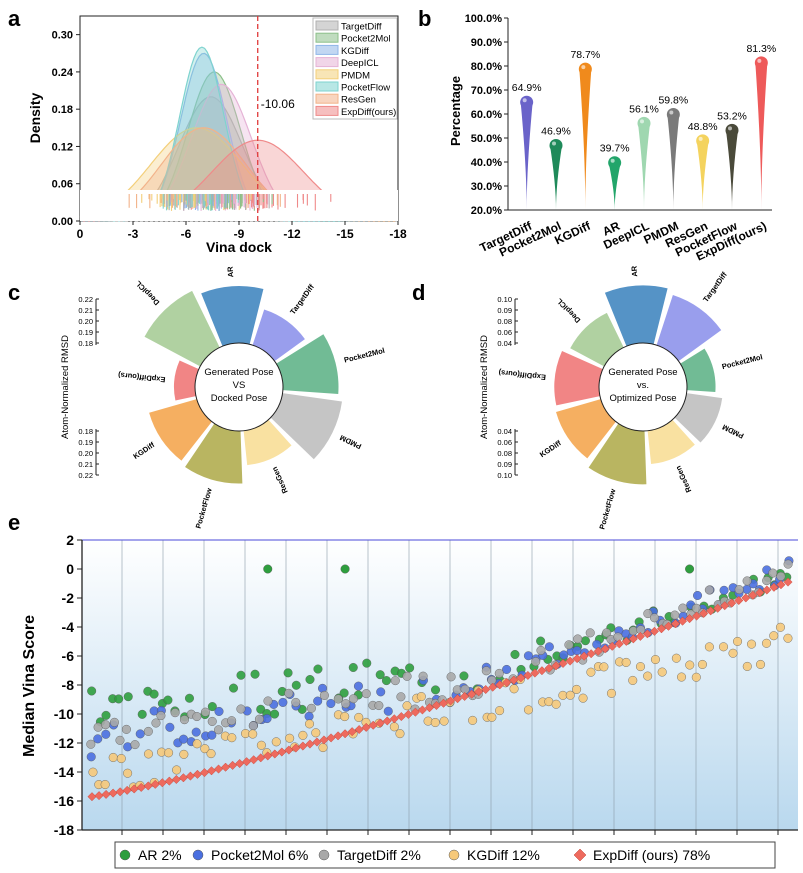 This screenshot has height=873, width=803. I want to click on radial-center-circle, so click(239, 387).